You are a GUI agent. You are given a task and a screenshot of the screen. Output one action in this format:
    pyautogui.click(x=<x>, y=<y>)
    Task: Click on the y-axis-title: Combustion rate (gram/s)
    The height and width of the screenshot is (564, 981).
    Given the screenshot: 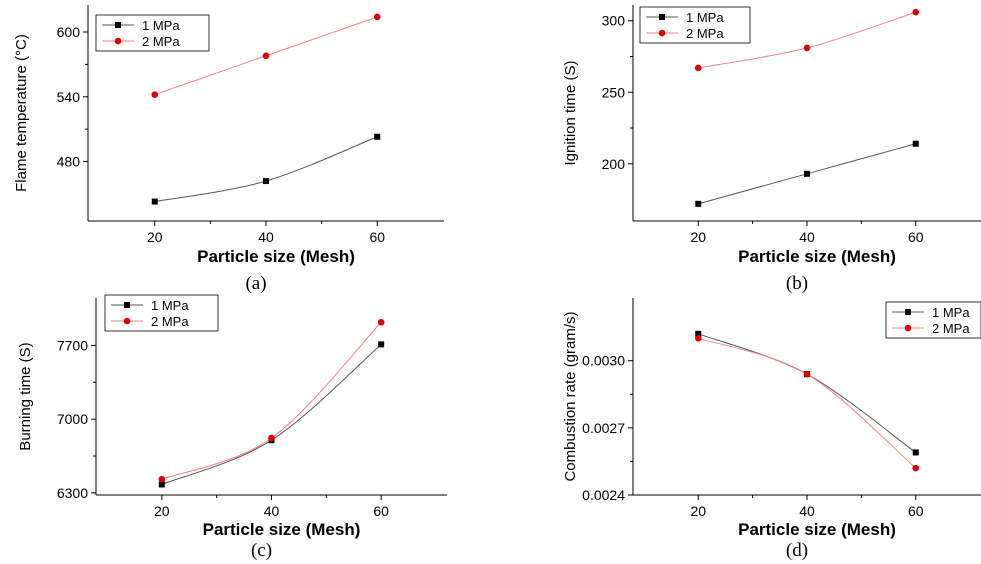 What is the action you would take?
    pyautogui.click(x=570, y=396)
    